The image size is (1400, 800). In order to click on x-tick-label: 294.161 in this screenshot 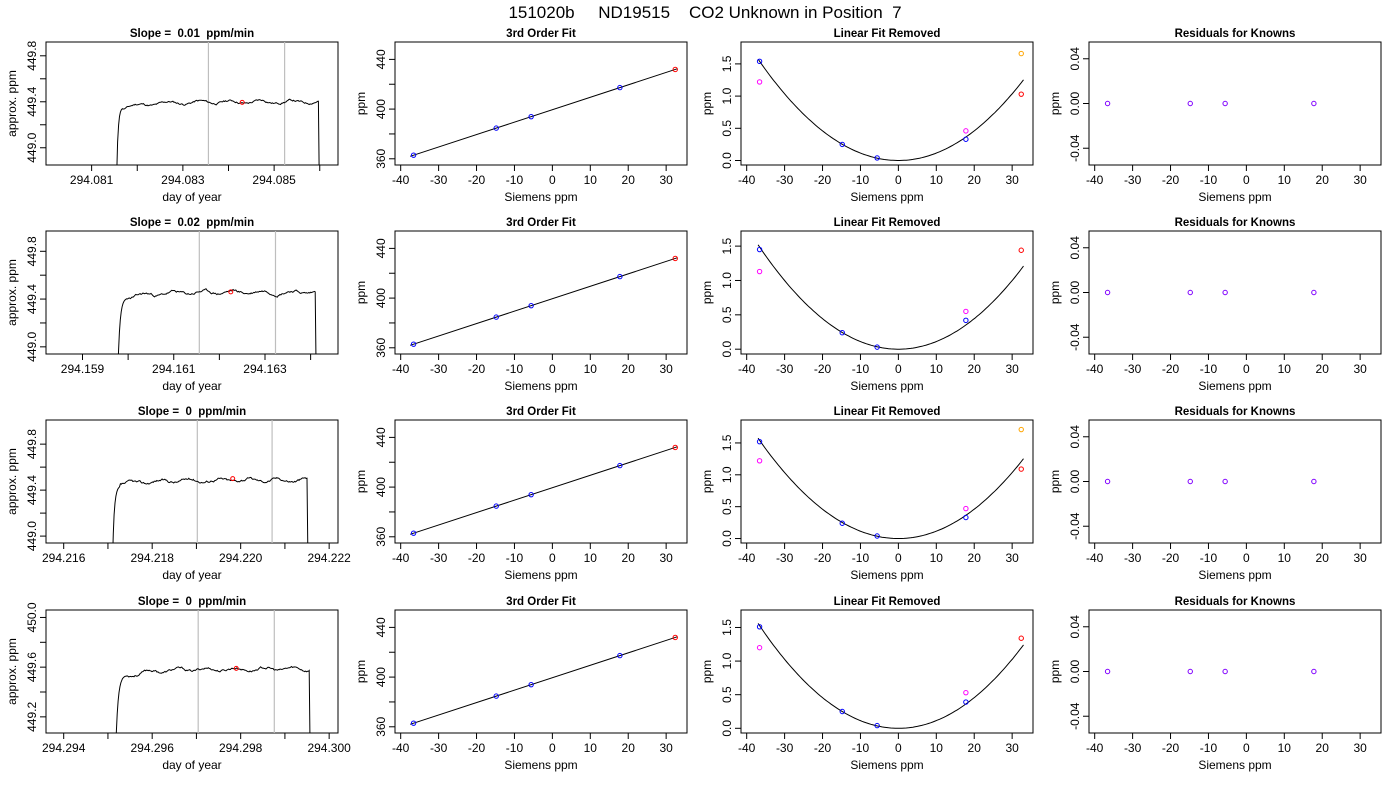, I will do `click(174, 369)`.